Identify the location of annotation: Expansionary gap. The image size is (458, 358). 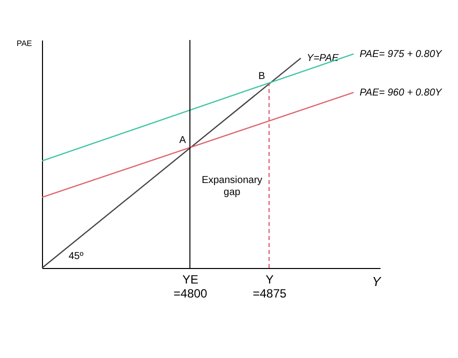
(232, 186).